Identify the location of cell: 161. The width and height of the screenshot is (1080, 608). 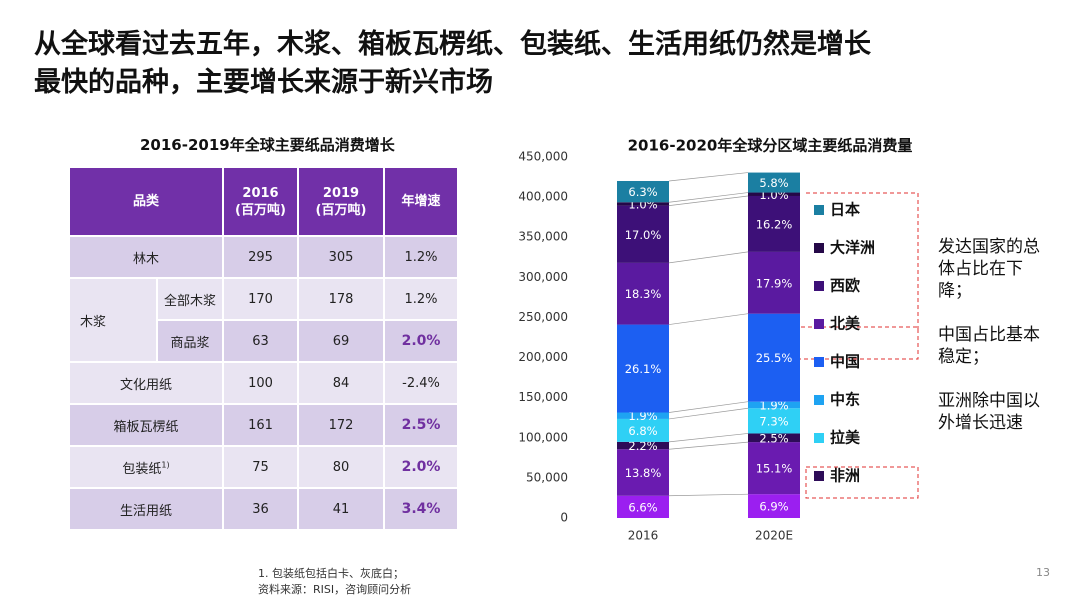
(260, 425).